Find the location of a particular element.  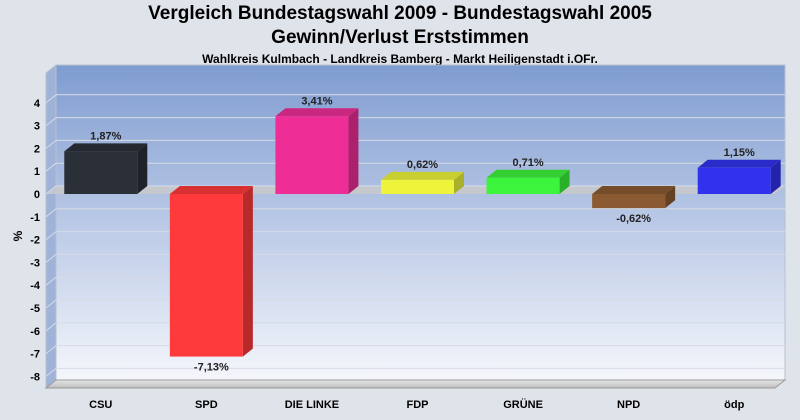

y-tick-label: 1 is located at coordinates (37, 172).